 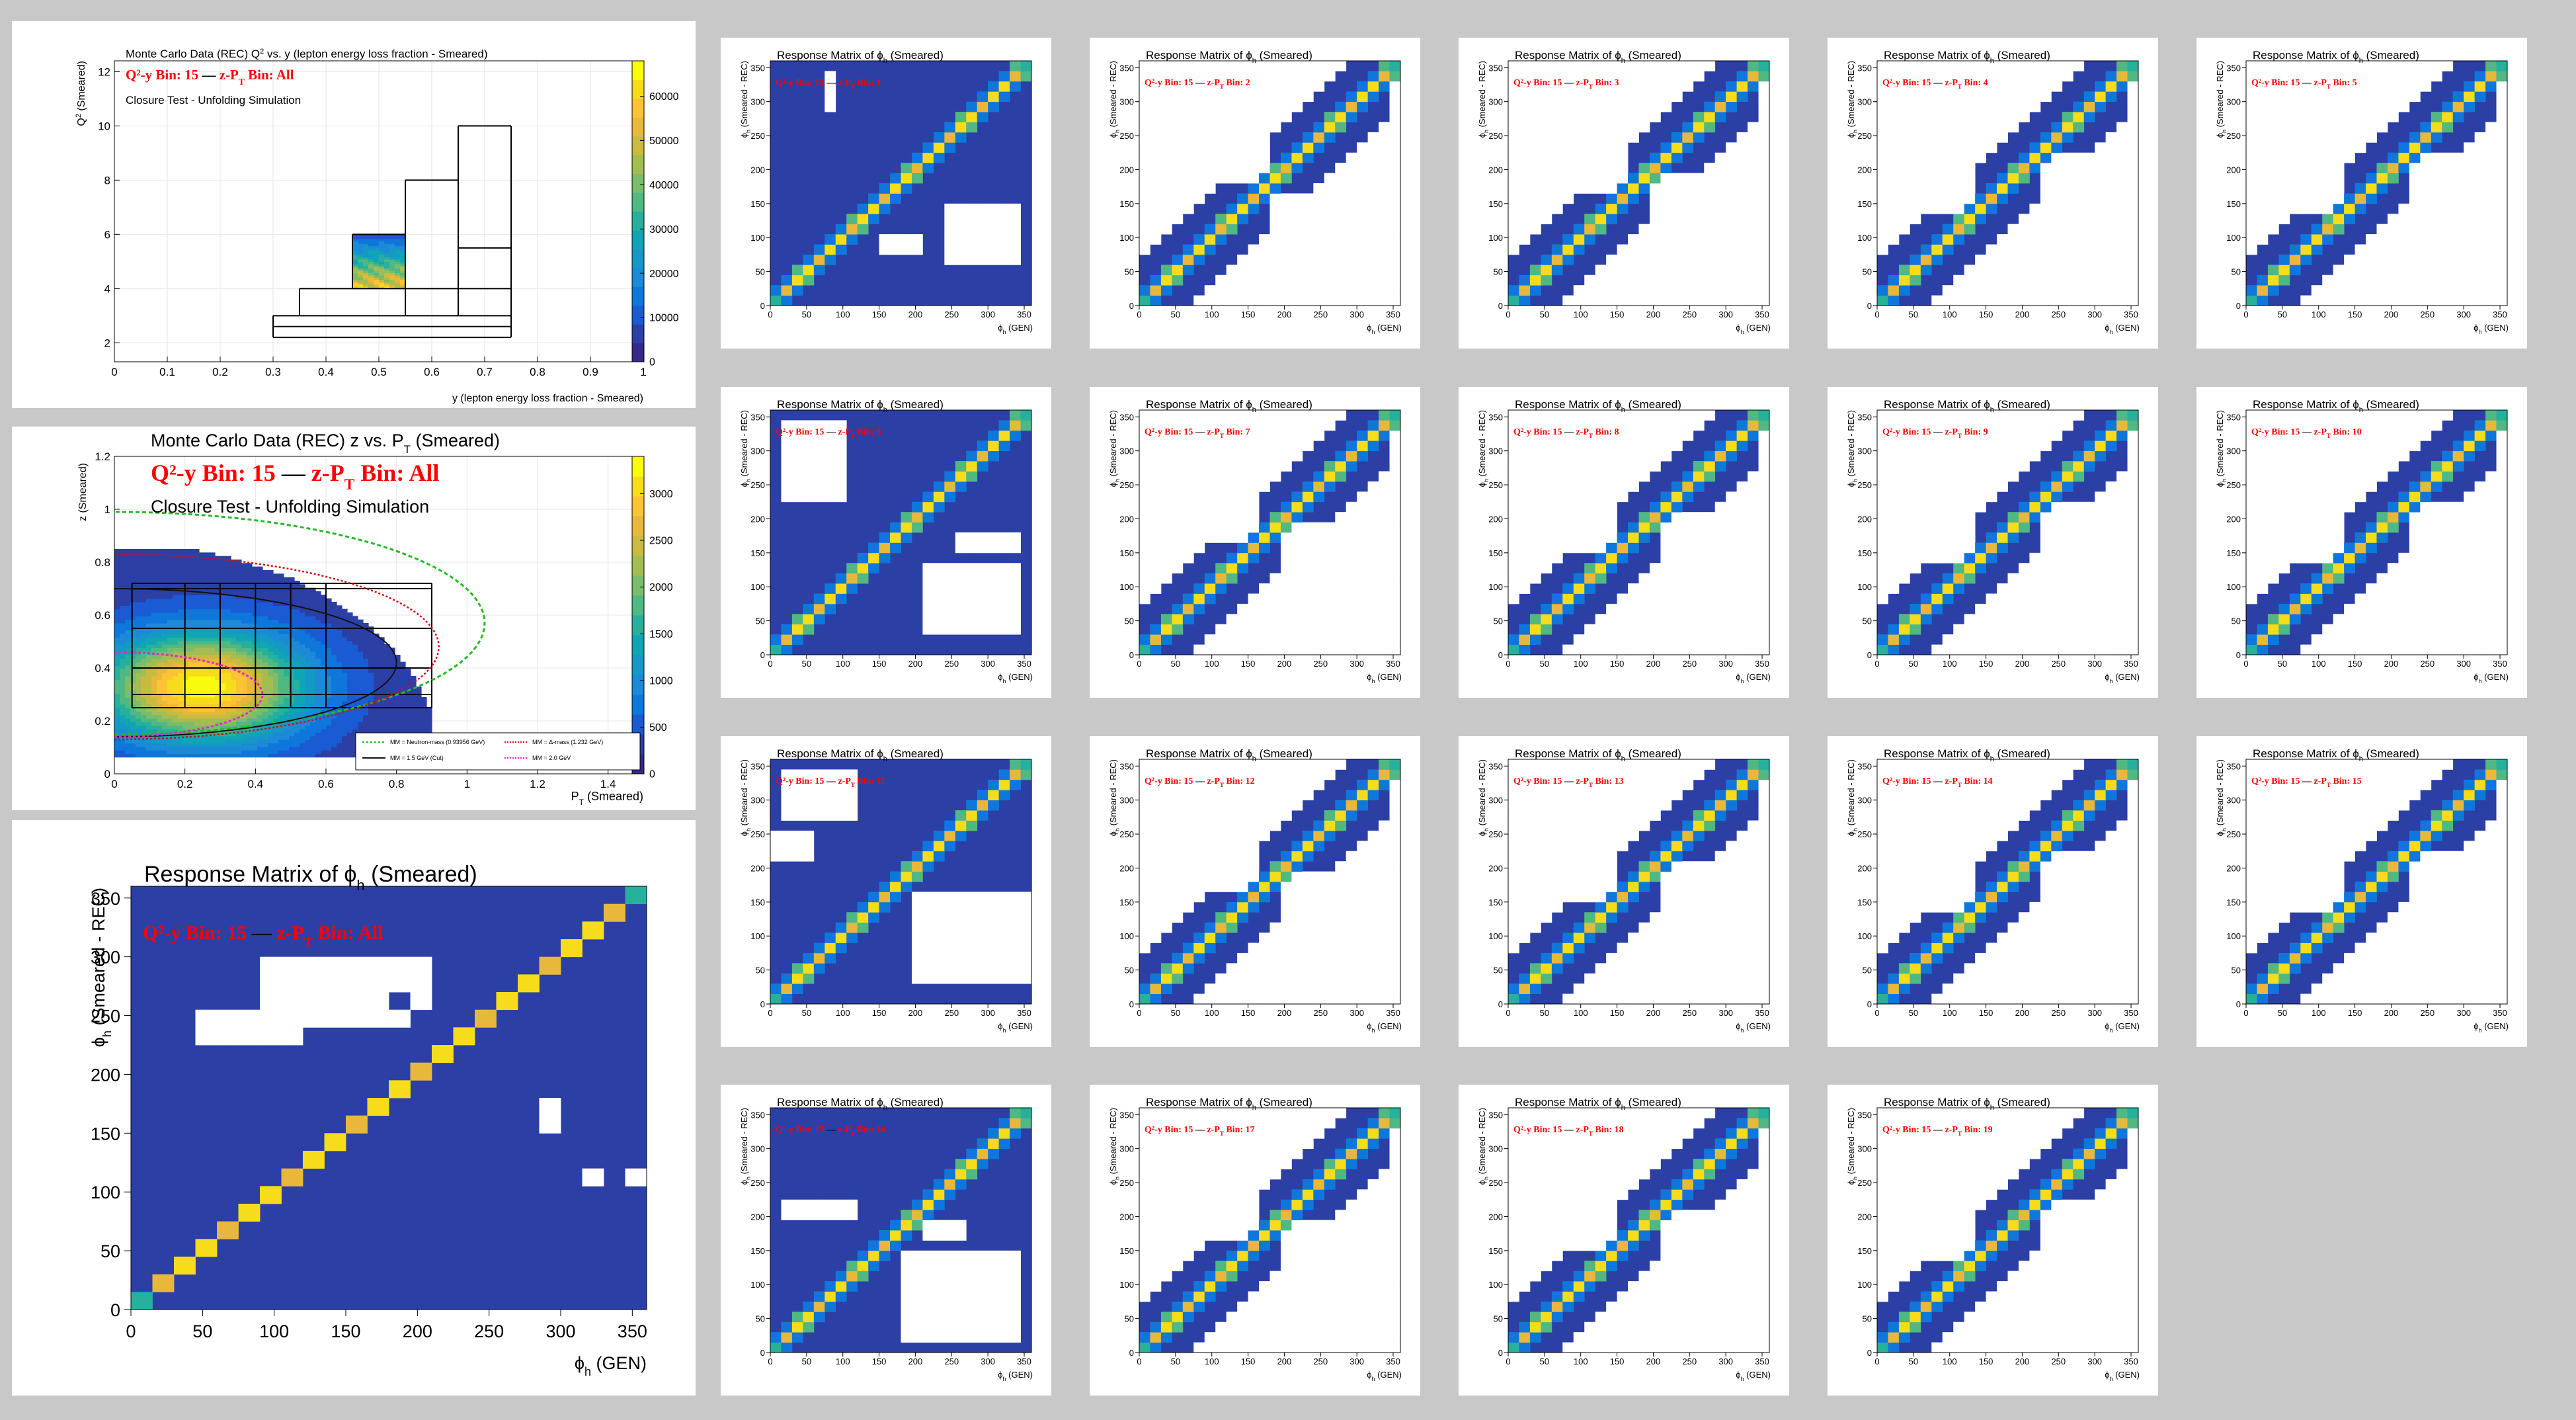 What do you see at coordinates (277, 647) in the screenshot?
I see `missing-mass-curve` at bounding box center [277, 647].